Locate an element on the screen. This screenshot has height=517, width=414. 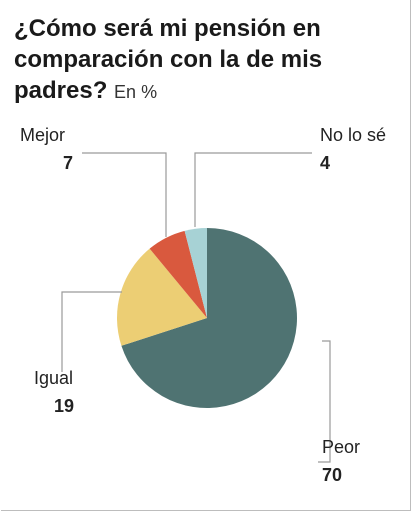
unit-label: En % is located at coordinates (136, 92).